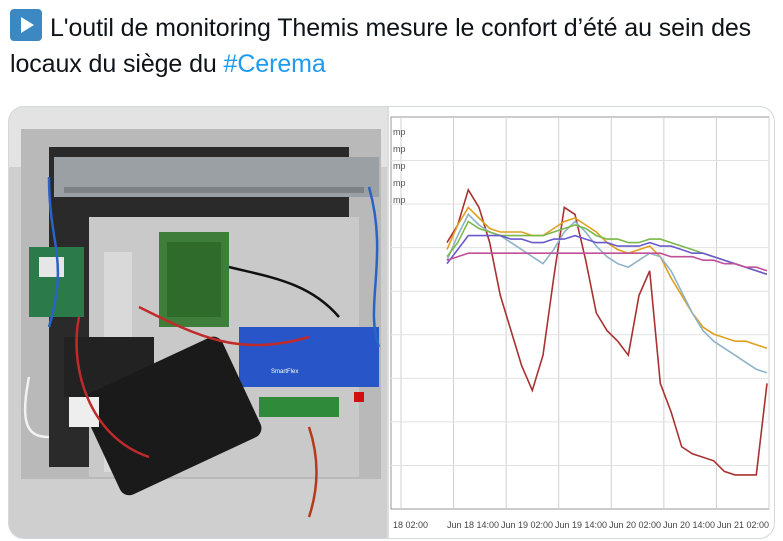 The image size is (783, 541). Describe the element at coordinates (26, 25) in the screenshot. I see `play-button-icon` at that location.